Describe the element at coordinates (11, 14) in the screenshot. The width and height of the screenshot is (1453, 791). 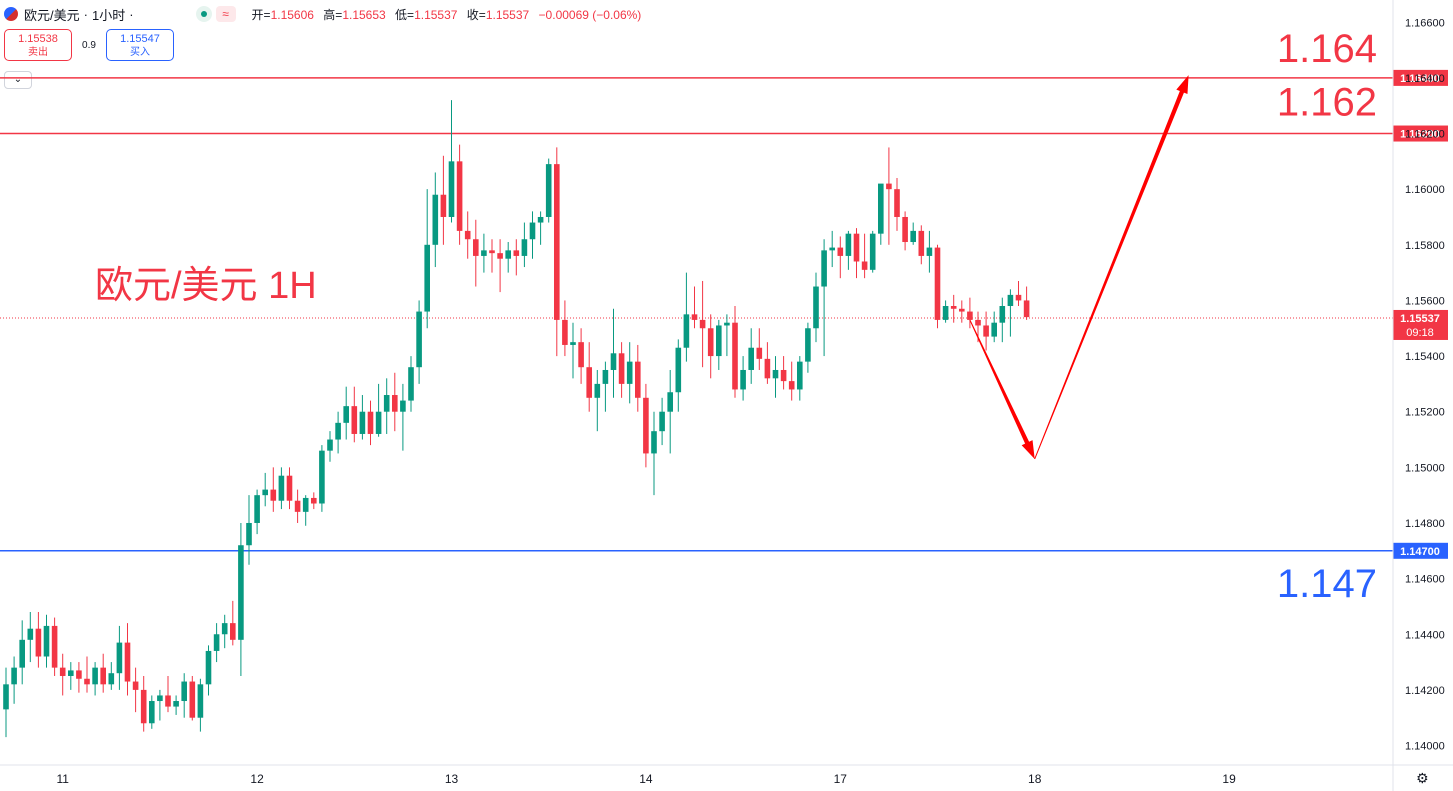
I see `currency-flag-icon` at that location.